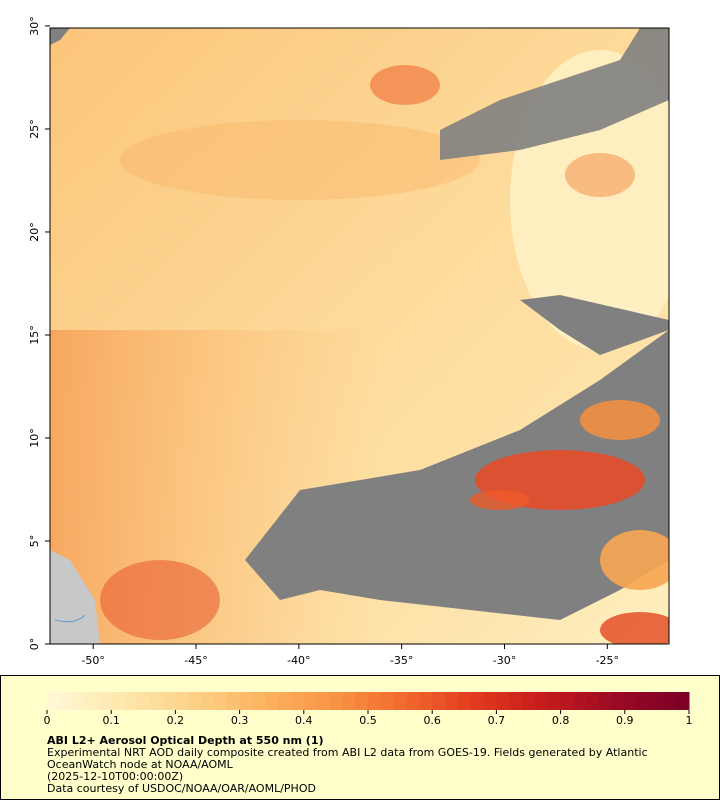 The width and height of the screenshot is (720, 804). I want to click on colorbar-tick-label: 0.3, so click(240, 720).